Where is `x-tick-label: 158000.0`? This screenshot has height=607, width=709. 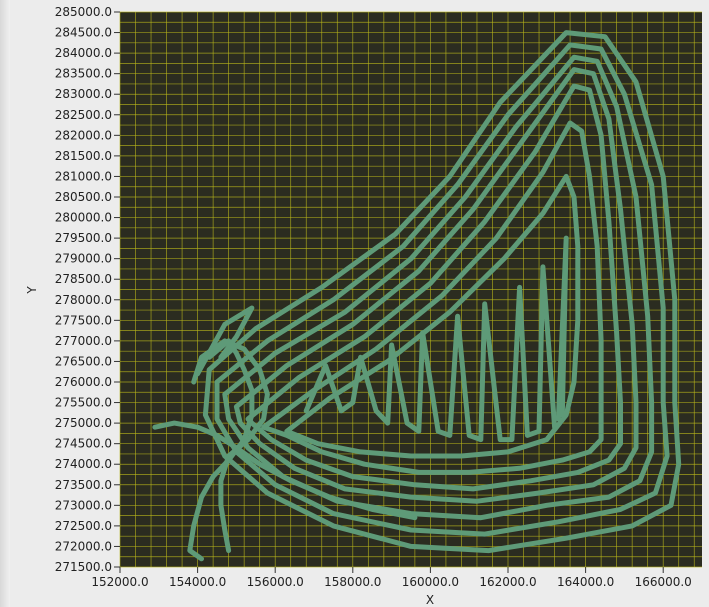 x-tick-label: 158000.0 is located at coordinates (352, 582).